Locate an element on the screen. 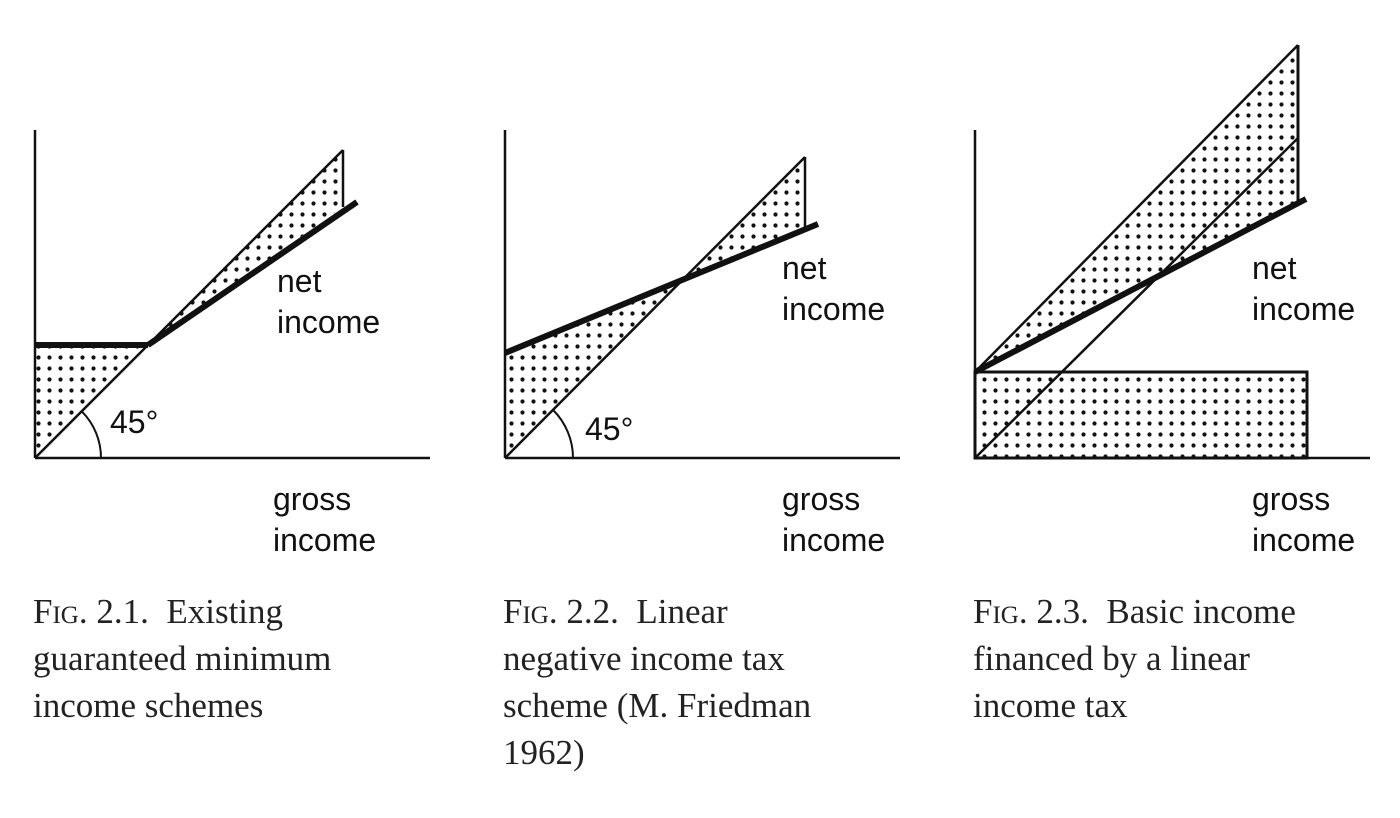 Image resolution: width=1400 pixels, height=818 pixels. fig2-angle-label: 45° is located at coordinates (609, 429).